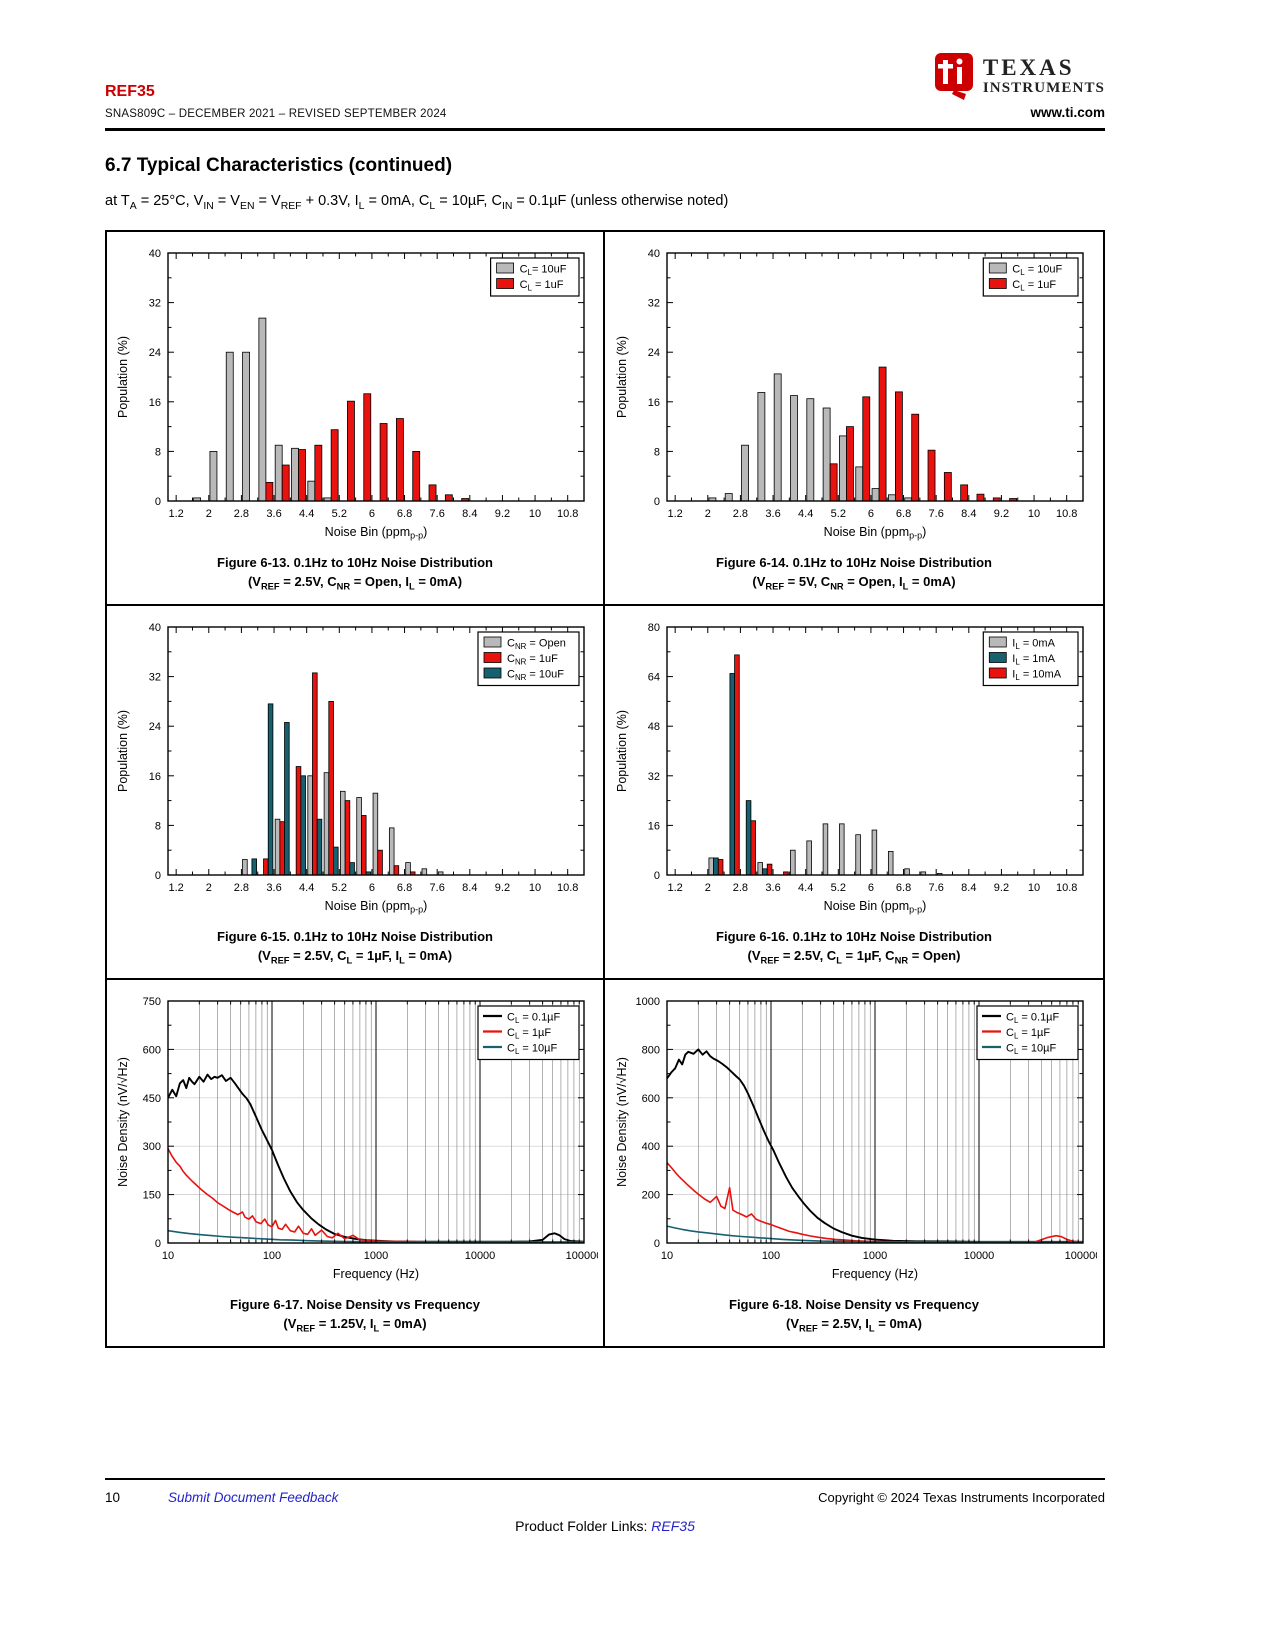  I want to click on figure-caption-conditions: (VREF = 1.25V, IL = 0mA), so click(355, 1324).